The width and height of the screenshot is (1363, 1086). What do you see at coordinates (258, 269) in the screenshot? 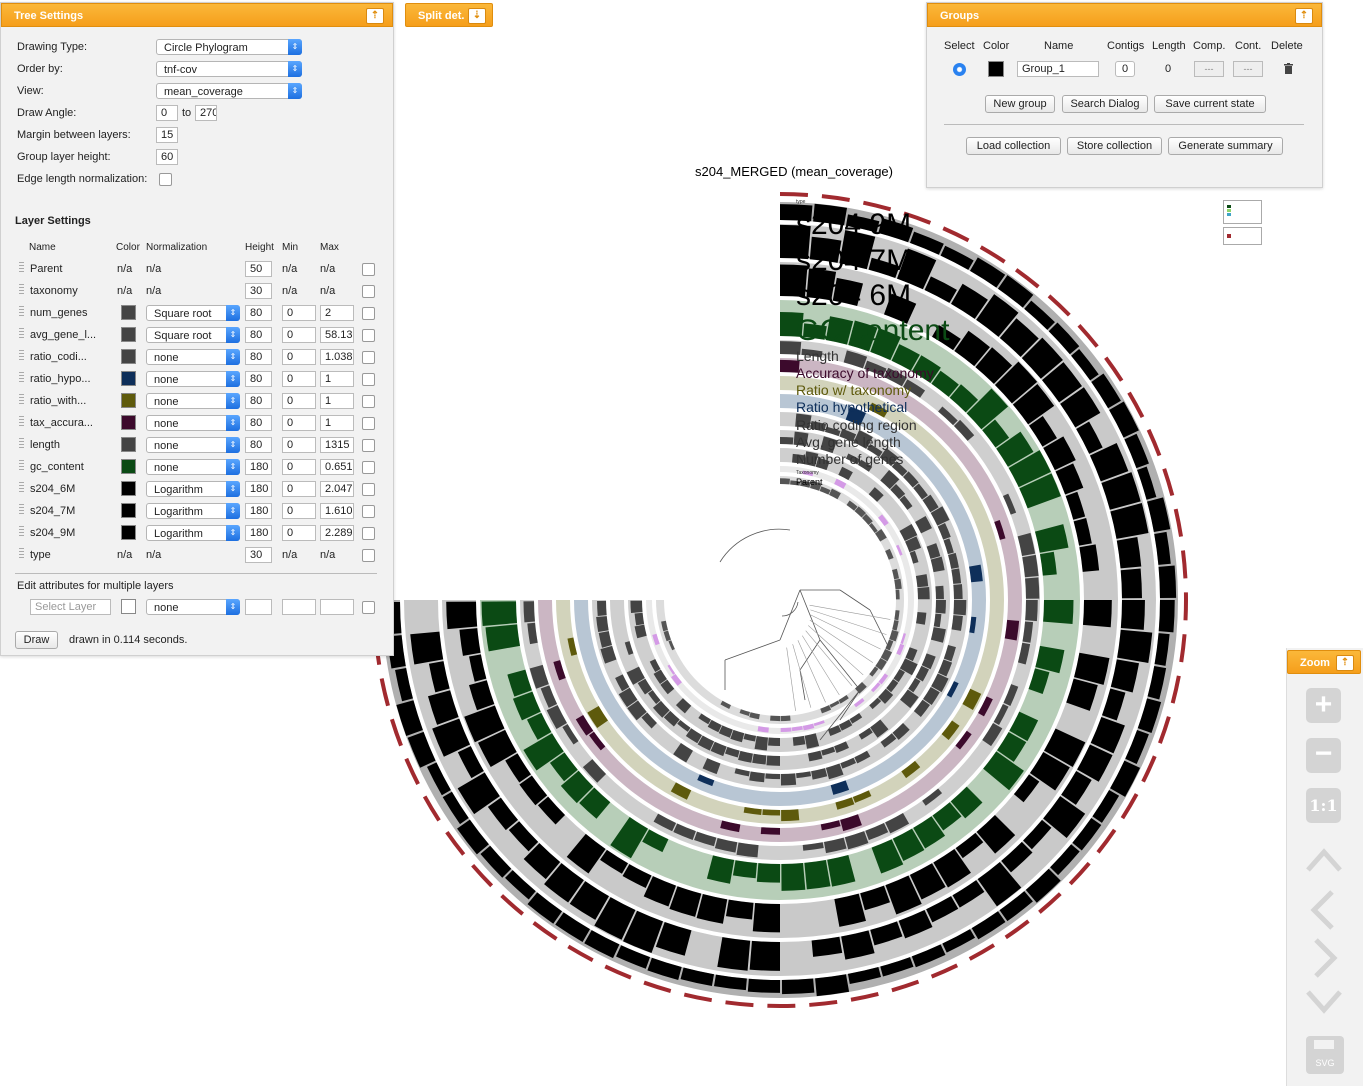
I see `layer-height-input: 50` at bounding box center [258, 269].